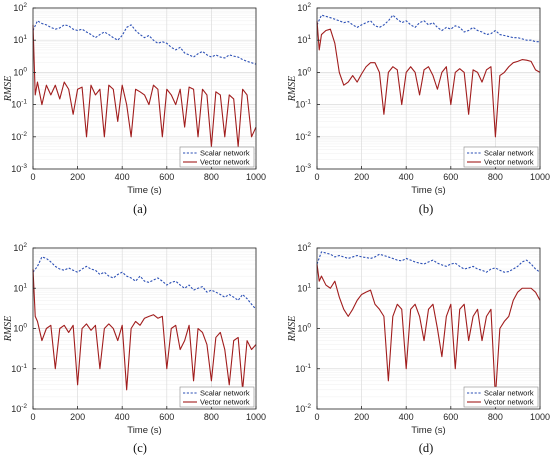  Describe the element at coordinates (426, 448) in the screenshot. I see `panel-caption: (d)` at that location.